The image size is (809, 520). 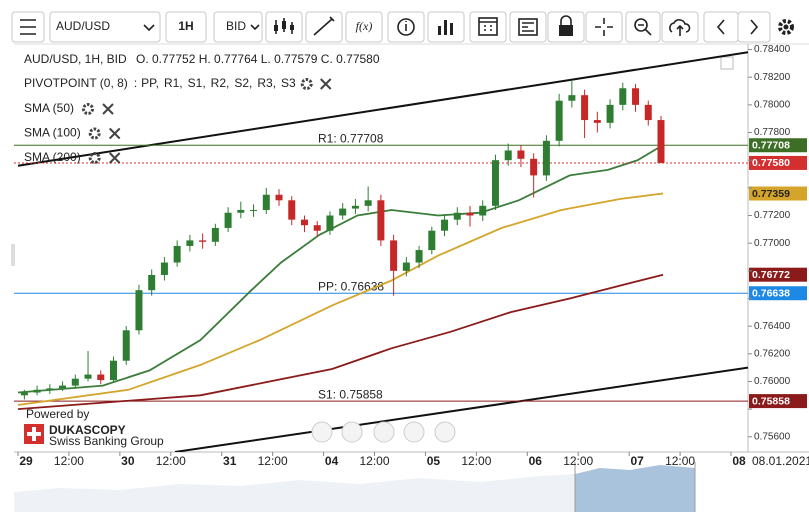 What do you see at coordinates (351, 138) in the screenshot?
I see `pivot-label: R1: 0.77708` at bounding box center [351, 138].